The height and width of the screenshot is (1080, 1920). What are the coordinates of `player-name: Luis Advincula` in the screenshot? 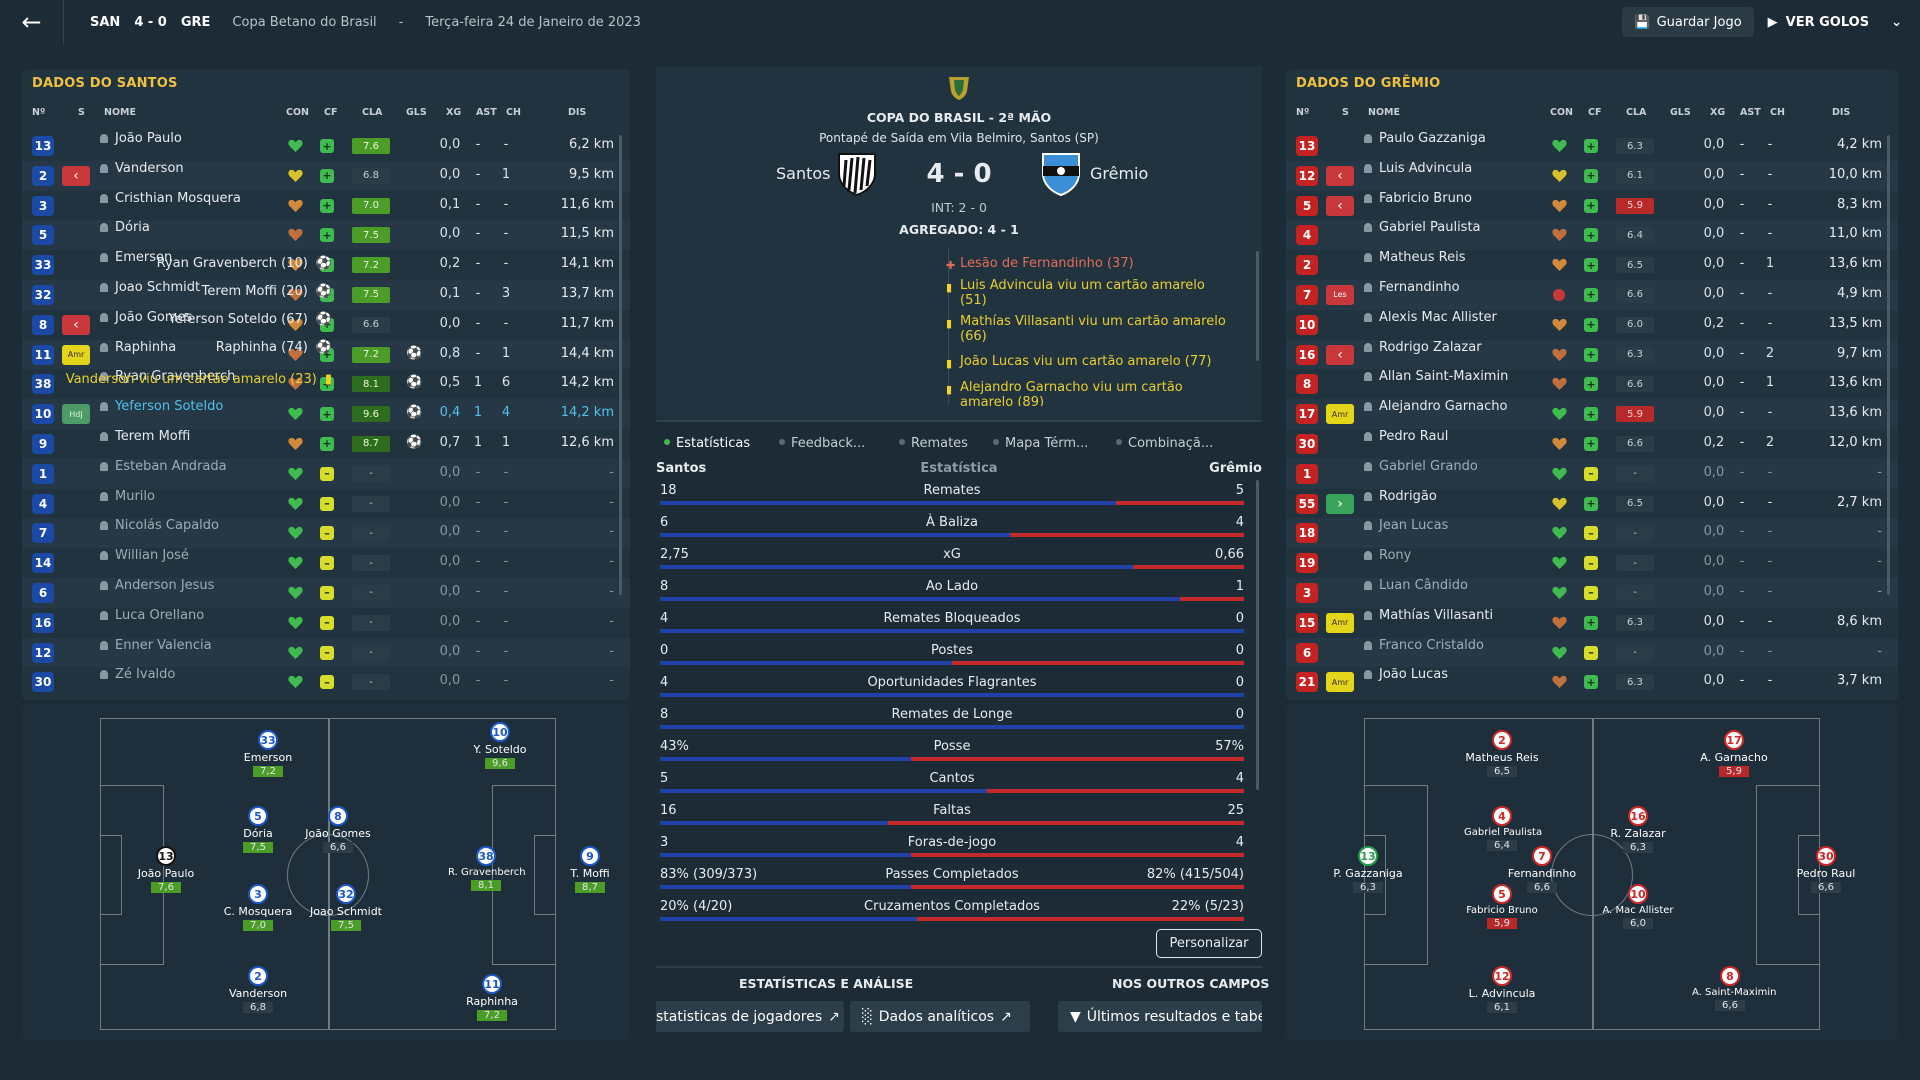 It's located at (1418, 168).